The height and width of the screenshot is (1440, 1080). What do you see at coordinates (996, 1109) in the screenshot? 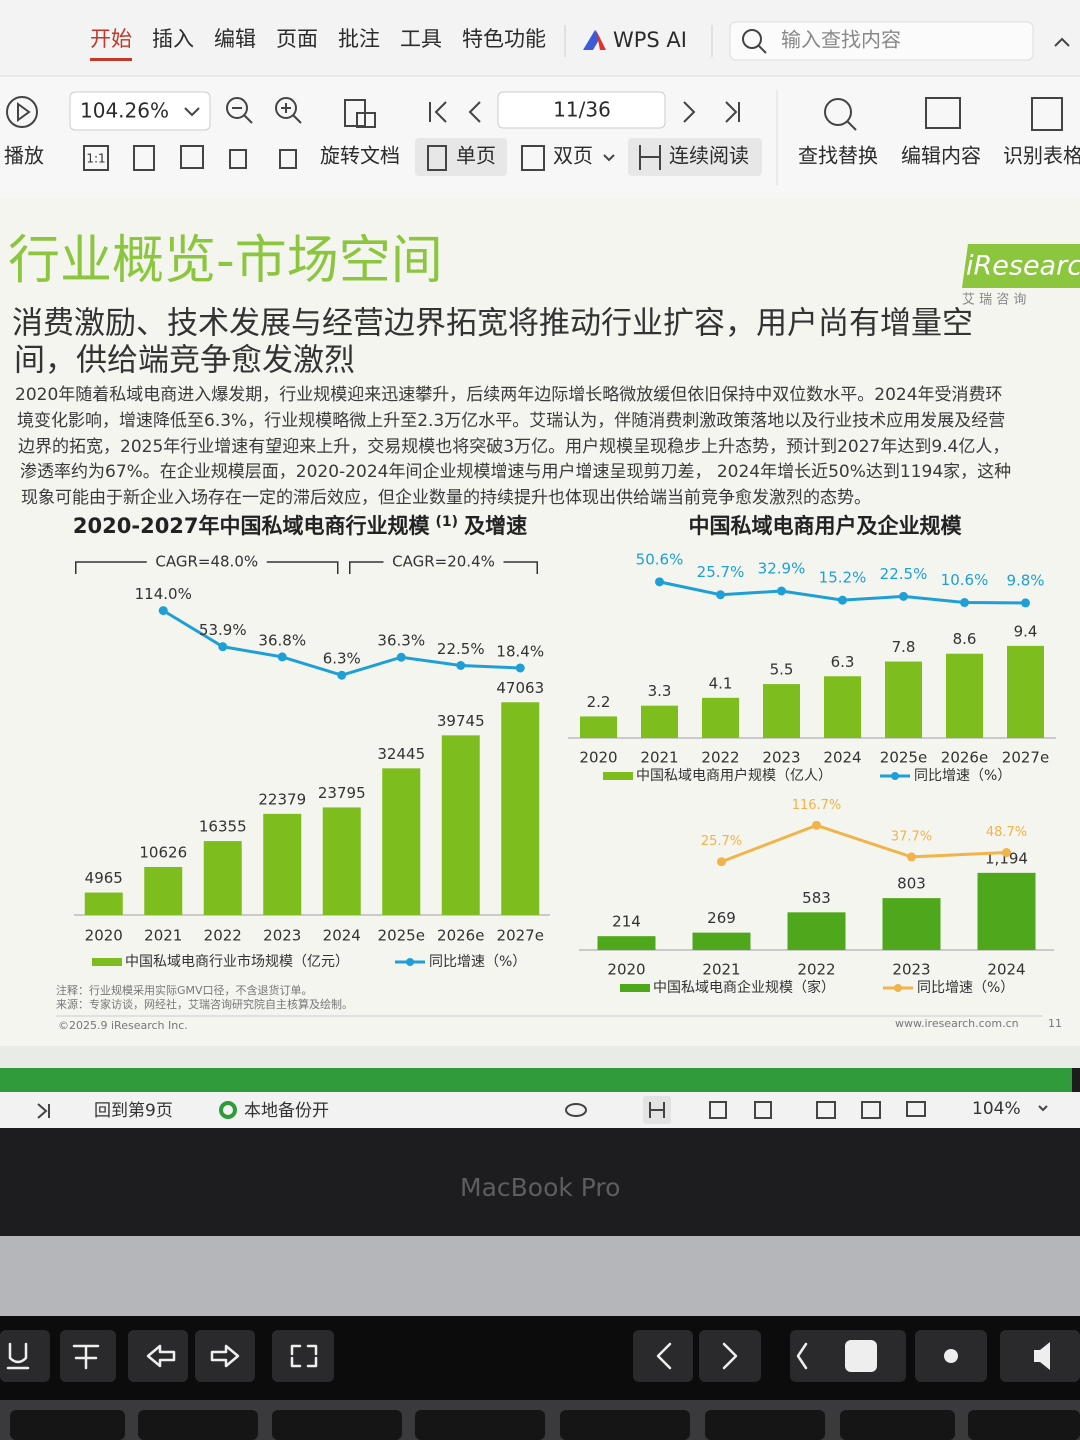
I see `status-zoom: 104%` at bounding box center [996, 1109].